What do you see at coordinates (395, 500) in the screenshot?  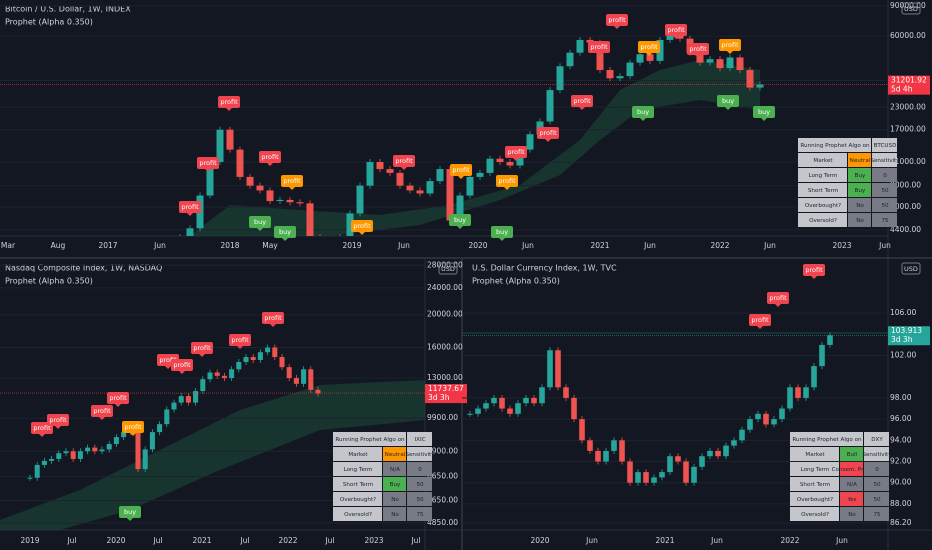 I see `table-text: No` at bounding box center [395, 500].